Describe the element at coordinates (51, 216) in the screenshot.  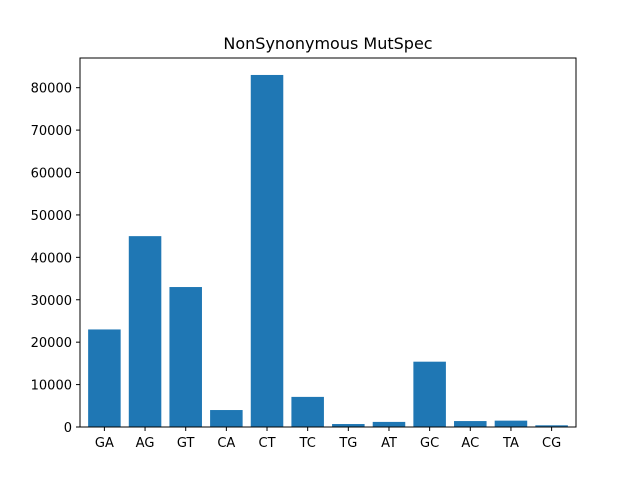
I see `y-tick-label: 50000` at that location.